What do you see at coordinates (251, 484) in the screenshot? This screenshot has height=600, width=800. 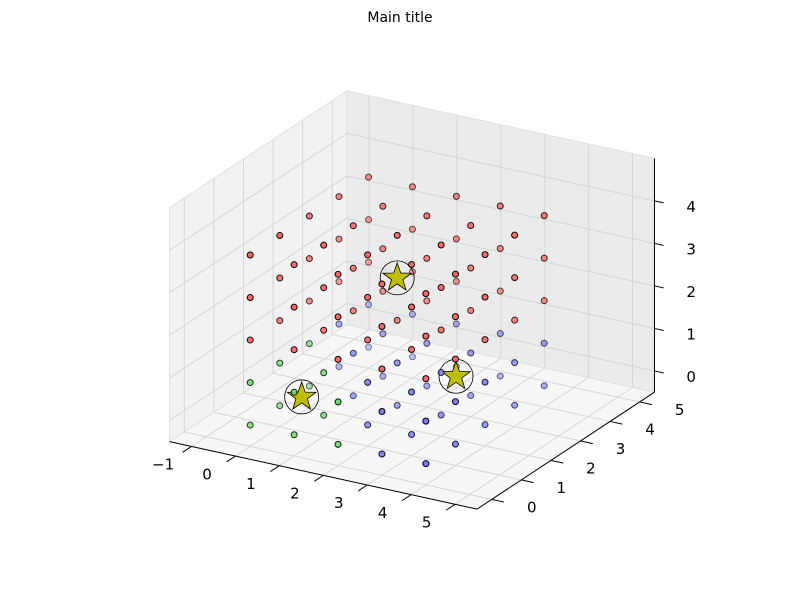 I see `x-tick-label: 1` at bounding box center [251, 484].